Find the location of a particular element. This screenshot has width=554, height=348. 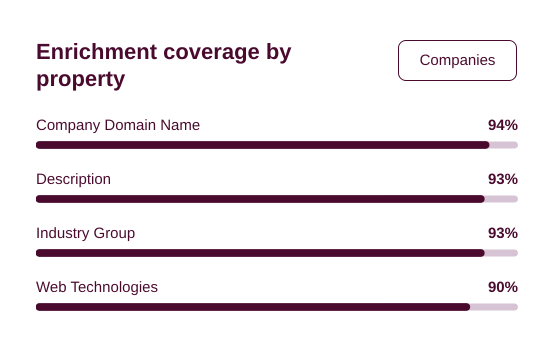

y-tick-label: Industry Group is located at coordinates (86, 233).